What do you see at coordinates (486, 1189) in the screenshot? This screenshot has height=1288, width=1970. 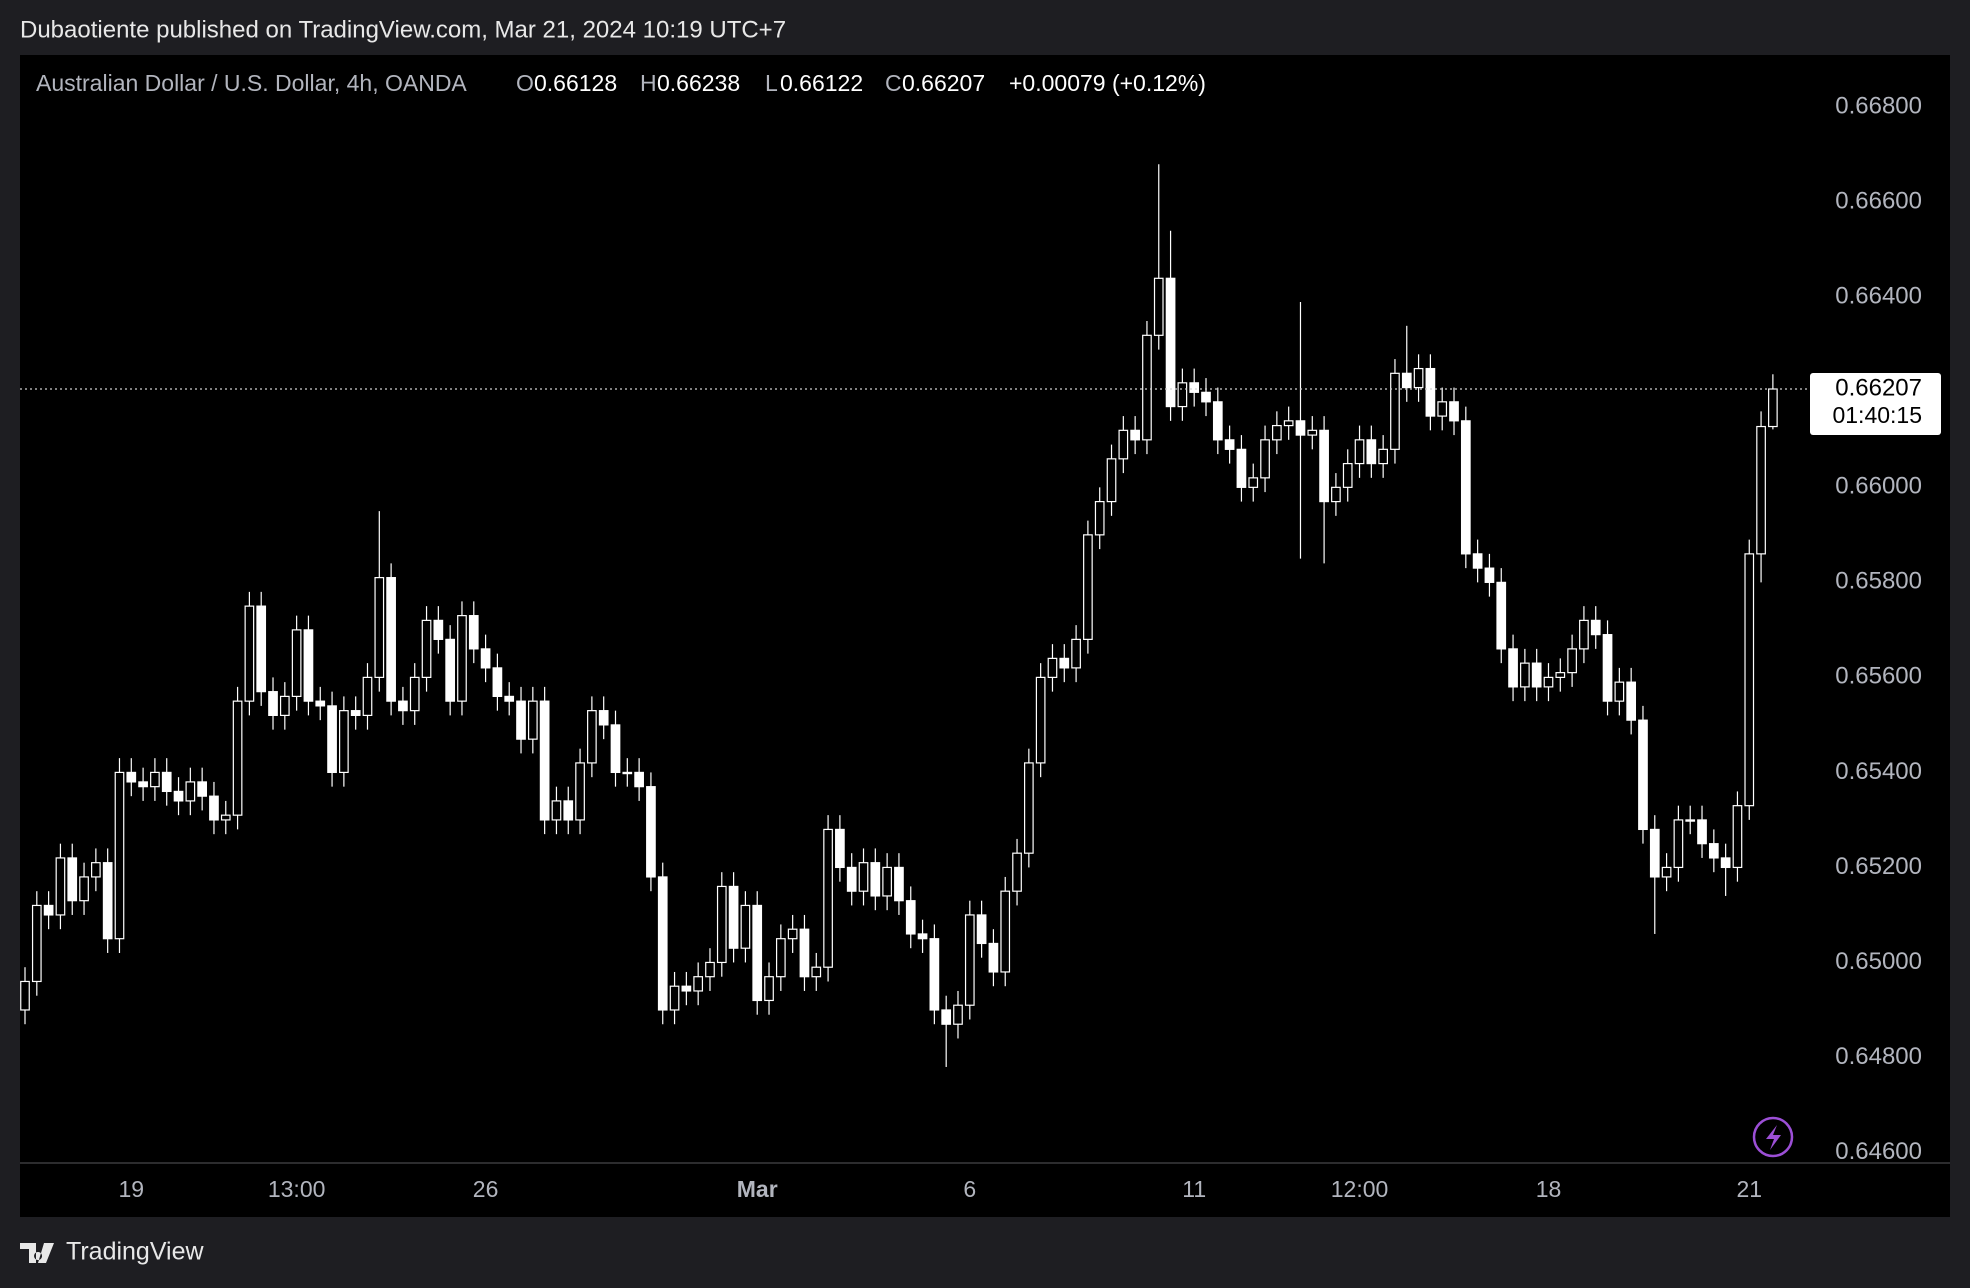 I see `x-tick-label: 26` at bounding box center [486, 1189].